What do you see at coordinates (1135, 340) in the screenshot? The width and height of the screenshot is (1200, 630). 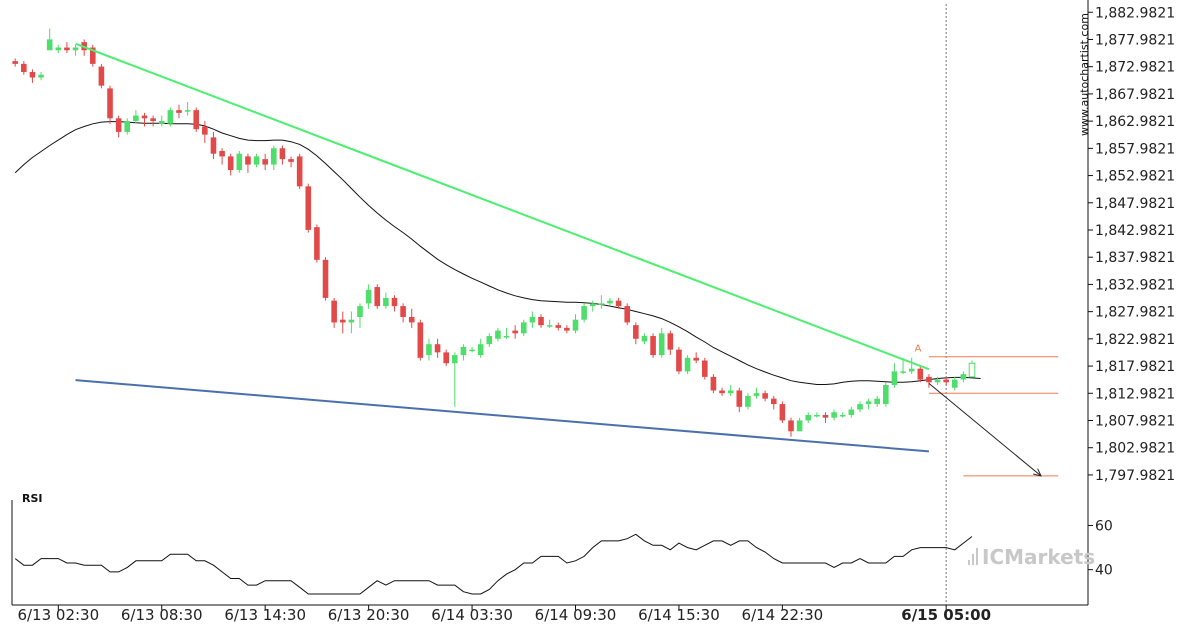 I see `y-tick-label: 1,822.9821` at bounding box center [1135, 340].